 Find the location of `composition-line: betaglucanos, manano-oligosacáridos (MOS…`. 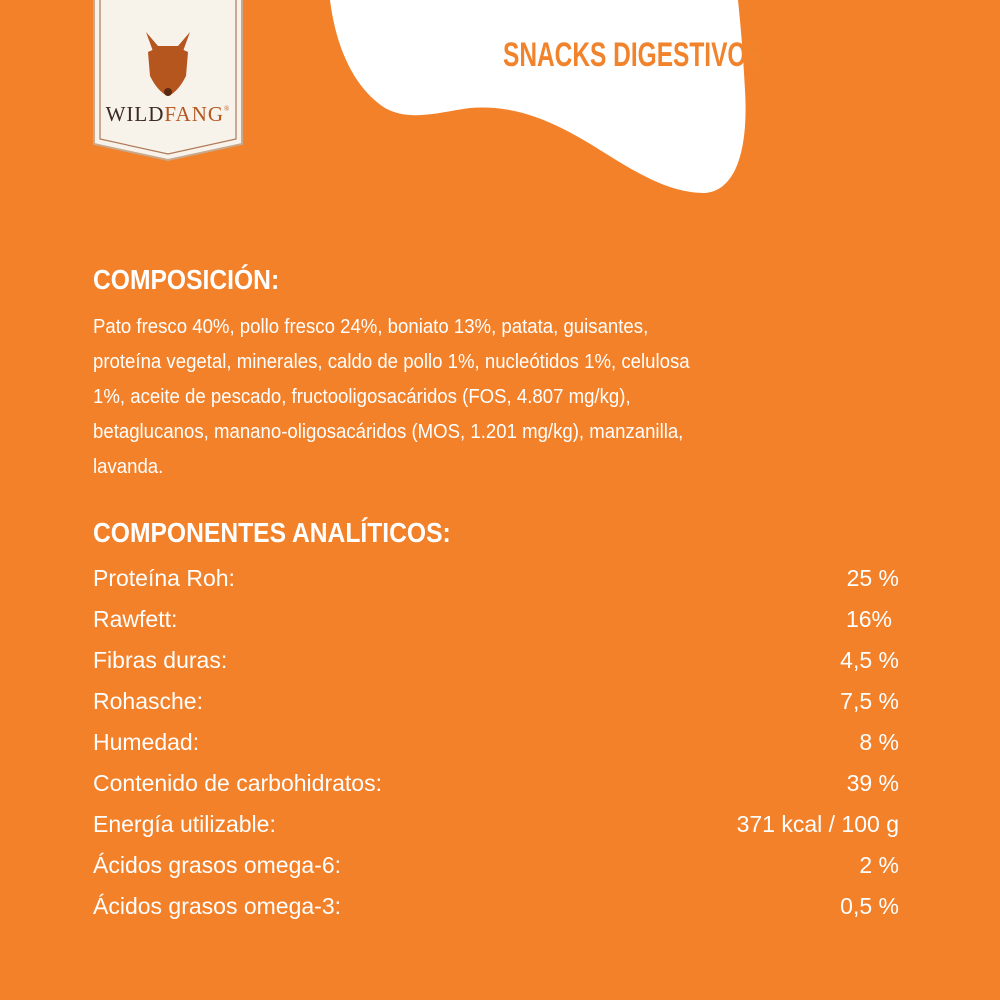

composition-line: betaglucanos, manano-oligosacáridos (MOS… is located at coordinates (388, 432).